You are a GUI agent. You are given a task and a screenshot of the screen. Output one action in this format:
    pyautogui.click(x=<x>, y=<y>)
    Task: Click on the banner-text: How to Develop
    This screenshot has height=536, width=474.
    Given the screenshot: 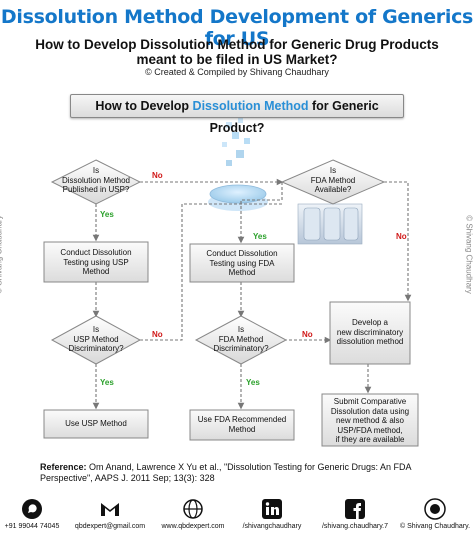 What is the action you would take?
    pyautogui.click(x=144, y=106)
    